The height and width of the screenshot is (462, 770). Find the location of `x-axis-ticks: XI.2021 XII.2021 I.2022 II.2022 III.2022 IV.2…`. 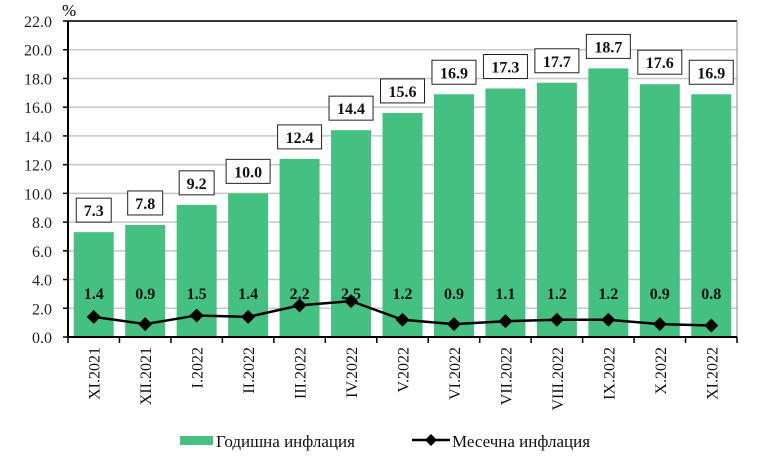

x-axis-ticks: XI.2021 XII.2021 I.2022 II.2022 III.2022 IV.2… is located at coordinates (404, 379).